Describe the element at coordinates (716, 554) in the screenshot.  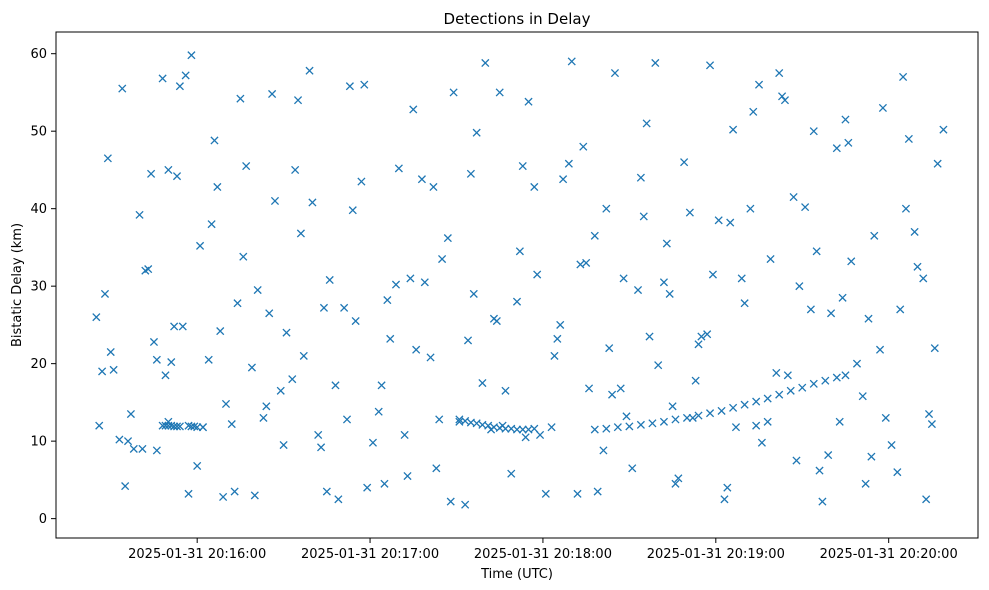
I see `x-tick-label: 2025-01-31 20:19:00` at that location.